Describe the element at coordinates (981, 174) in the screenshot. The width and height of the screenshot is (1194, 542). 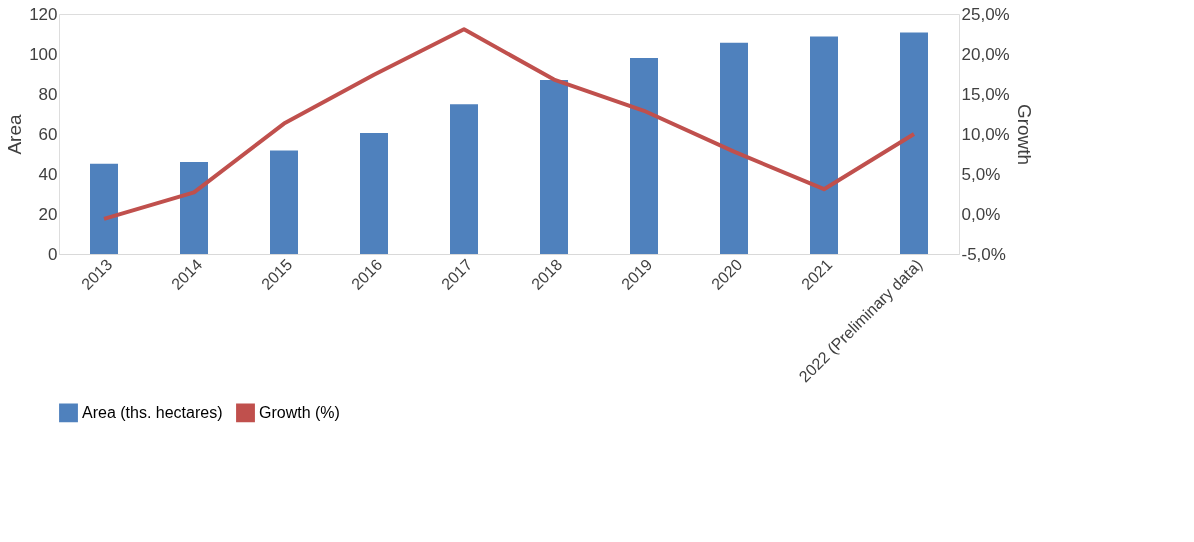
I see `y2-tick-label: 5,0%` at that location.